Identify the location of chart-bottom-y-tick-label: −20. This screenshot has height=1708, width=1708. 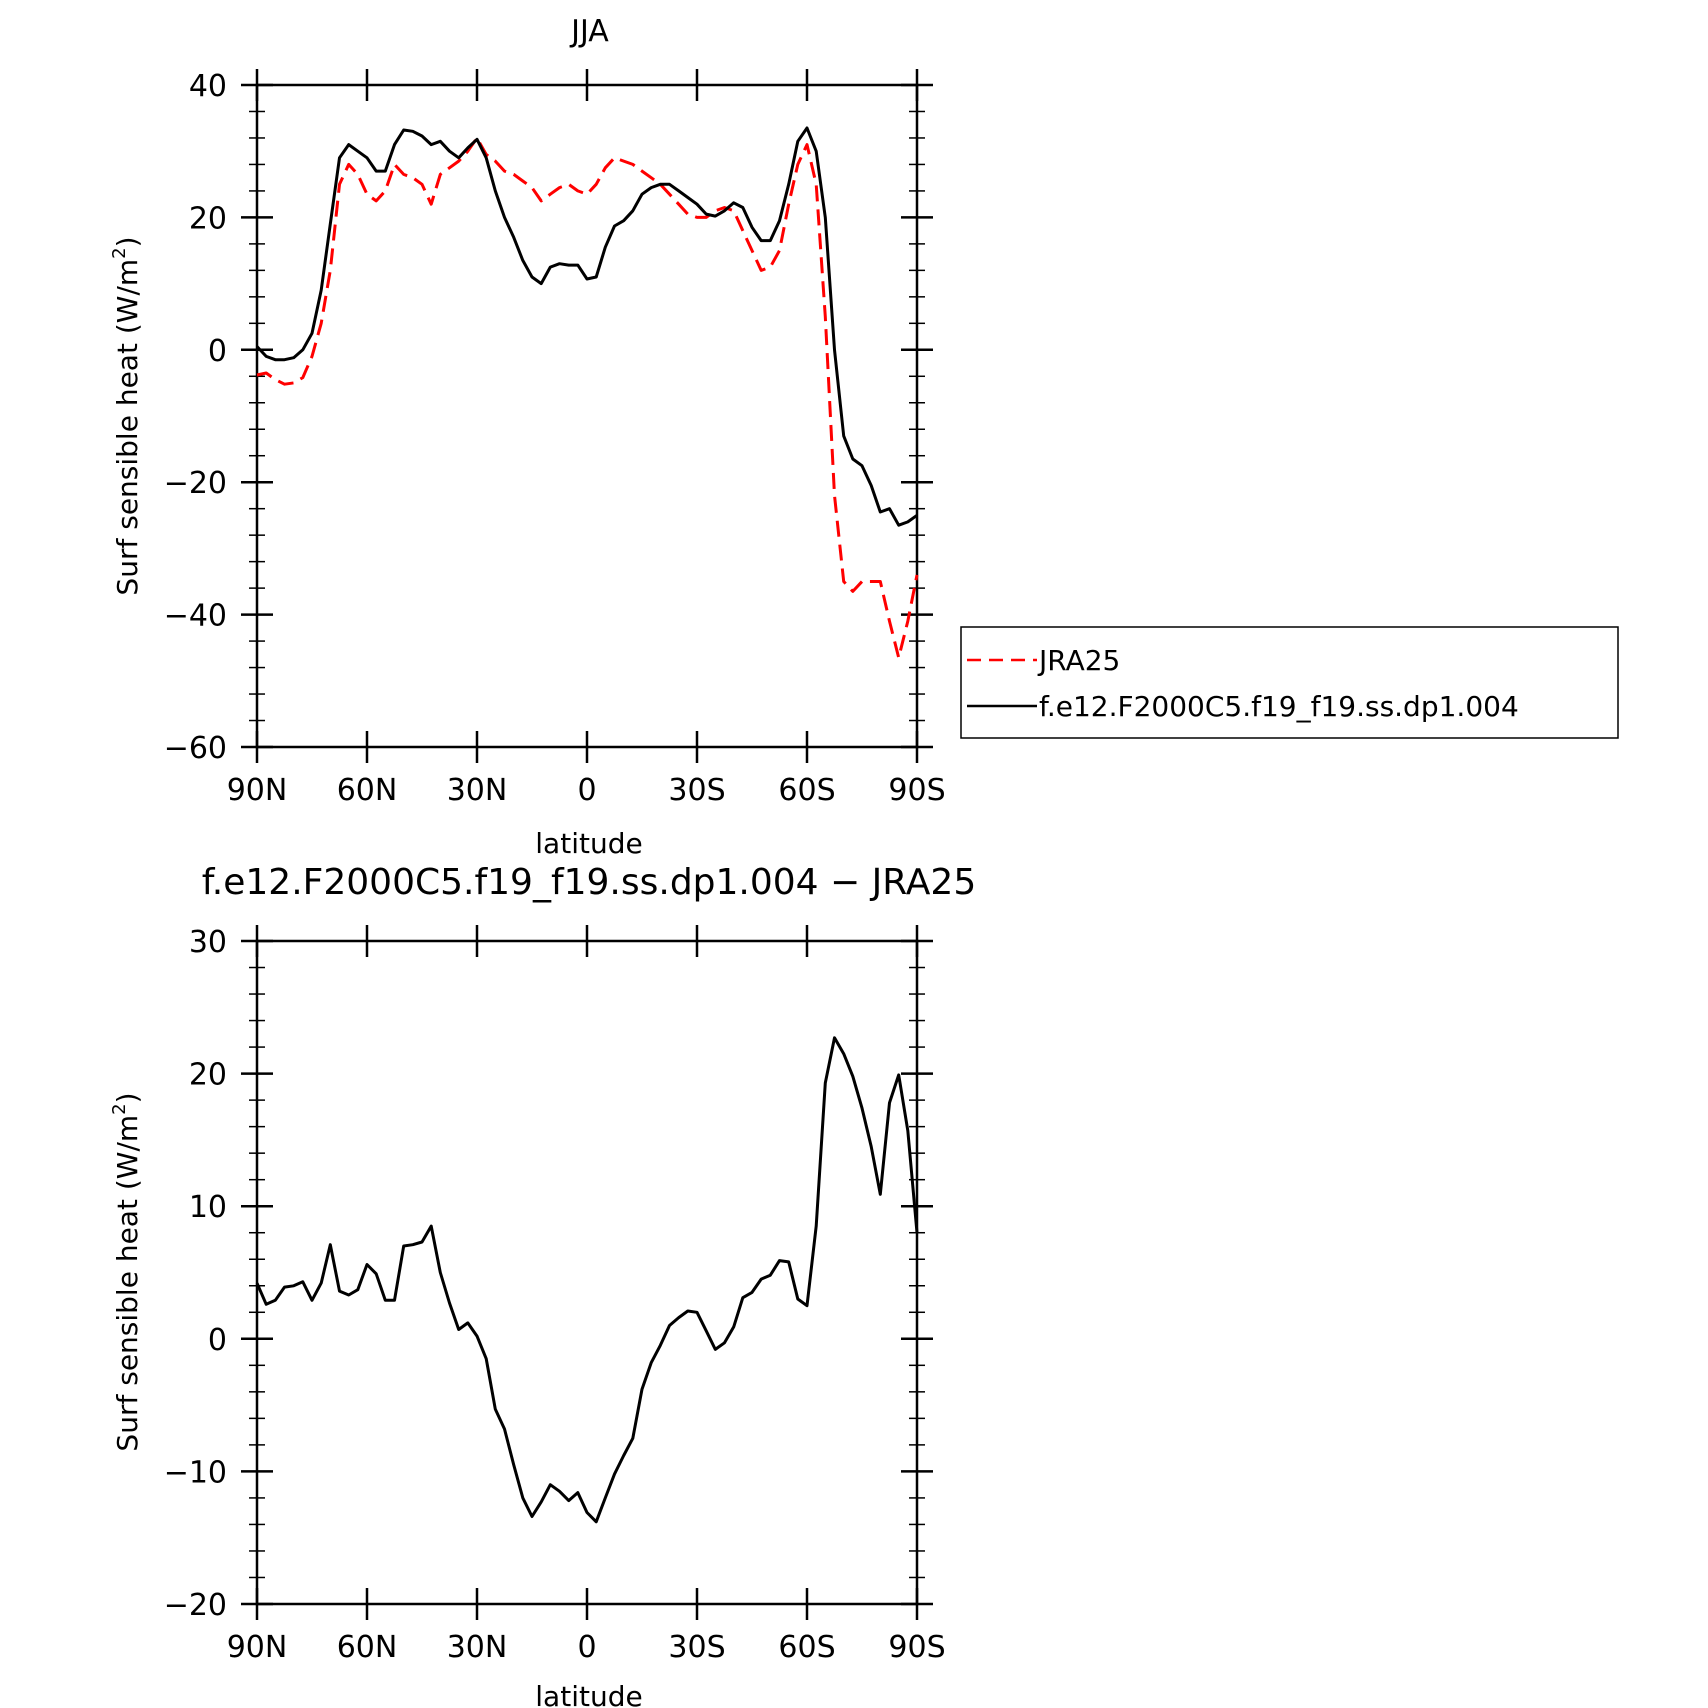
(195, 1605).